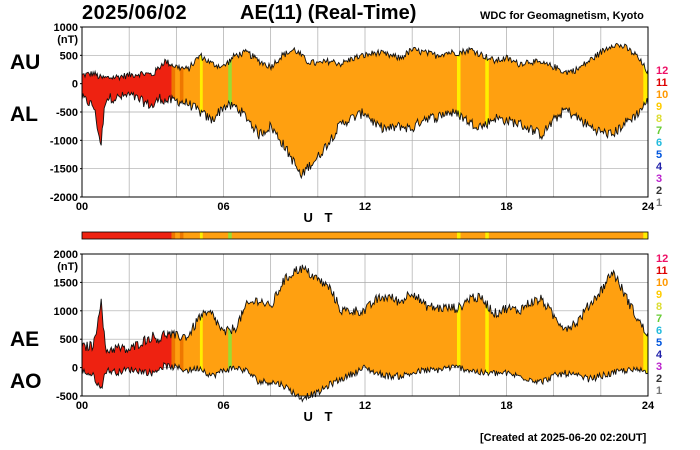 This screenshot has height=450, width=700. Describe the element at coordinates (506, 406) in the screenshot. I see `bottom-xtick-18: 18` at that location.